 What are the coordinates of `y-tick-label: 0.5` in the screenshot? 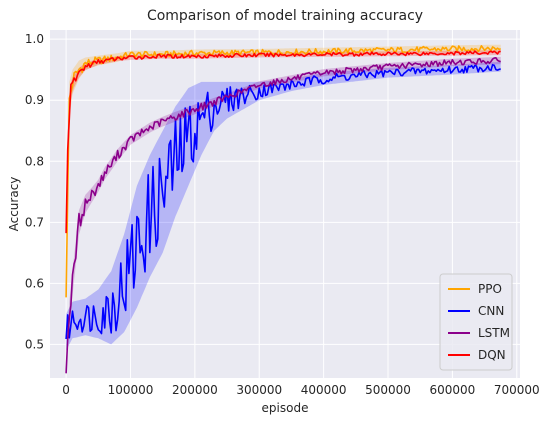 It's located at (34, 344).